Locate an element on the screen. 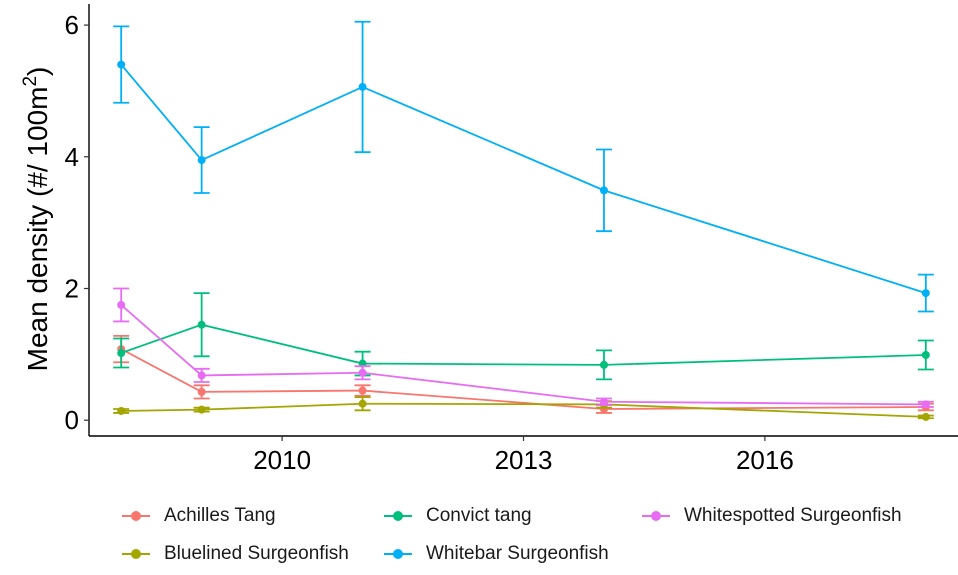  x-tick-label: 2010 is located at coordinates (282, 460).